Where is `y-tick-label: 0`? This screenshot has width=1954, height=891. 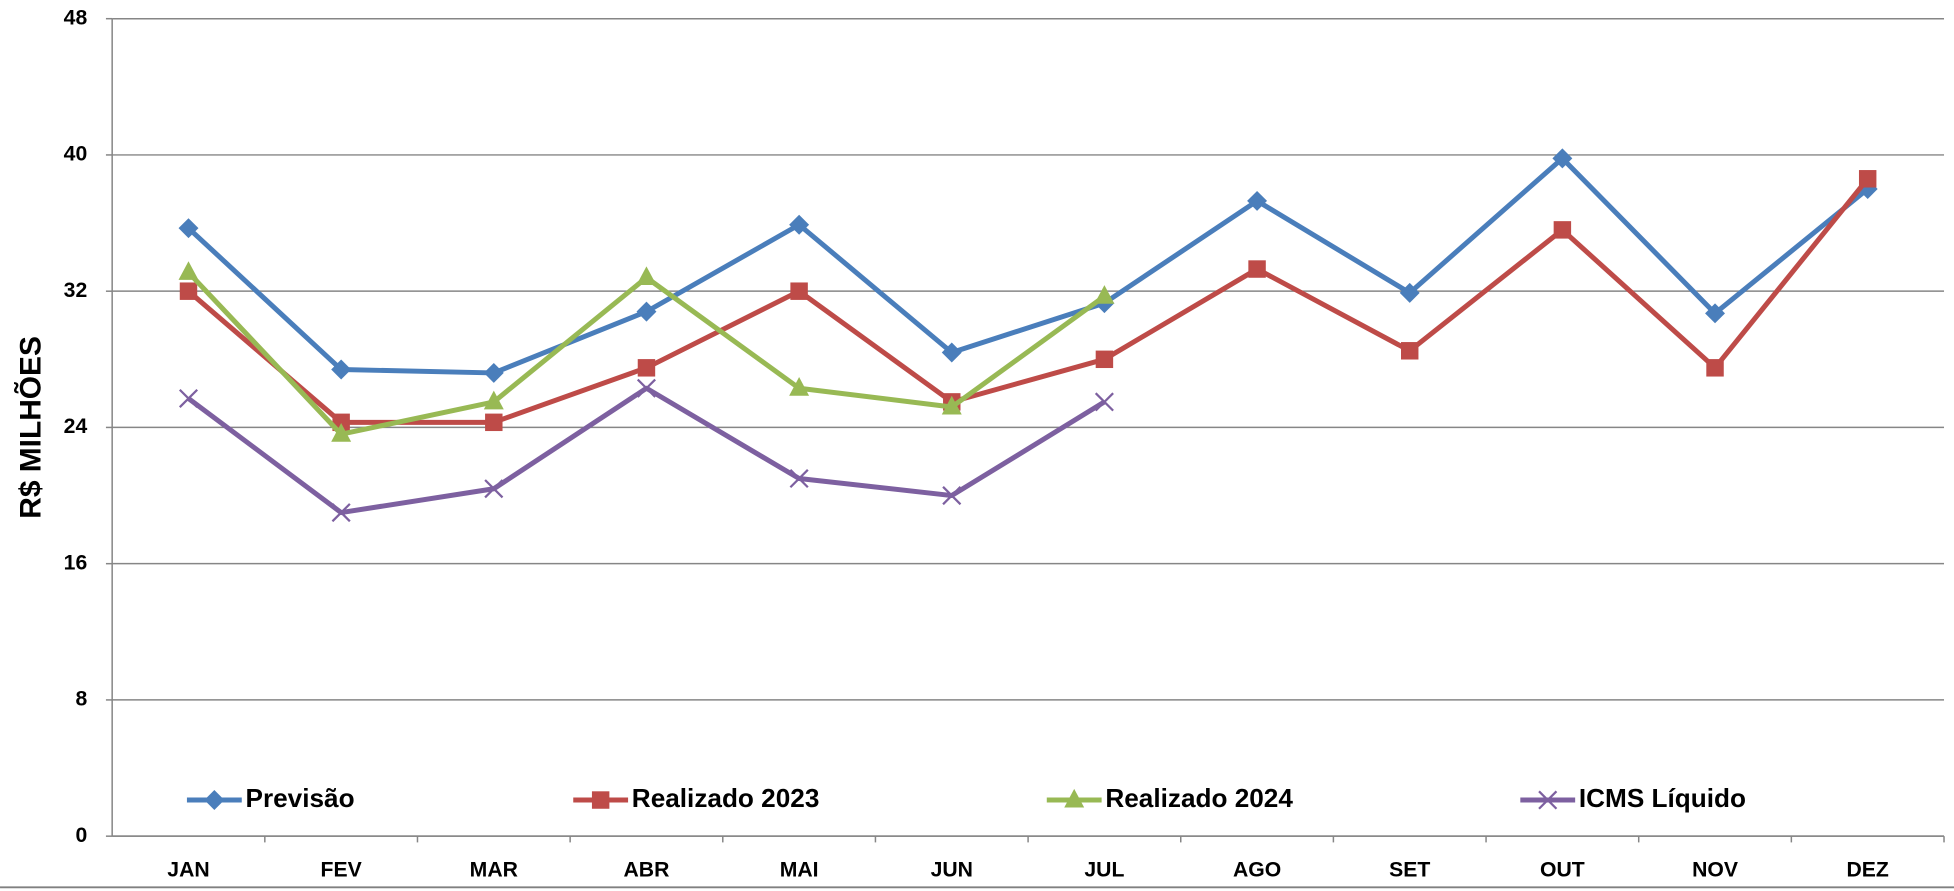 y-tick-label: 0 is located at coordinates (81, 835).